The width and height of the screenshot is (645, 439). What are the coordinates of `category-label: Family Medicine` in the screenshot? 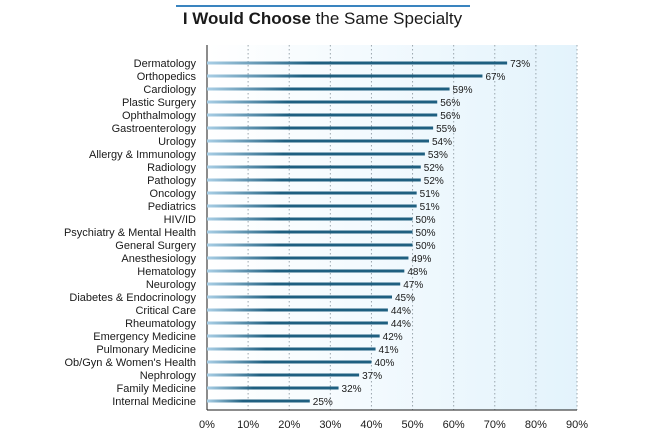 It's located at (156, 389).